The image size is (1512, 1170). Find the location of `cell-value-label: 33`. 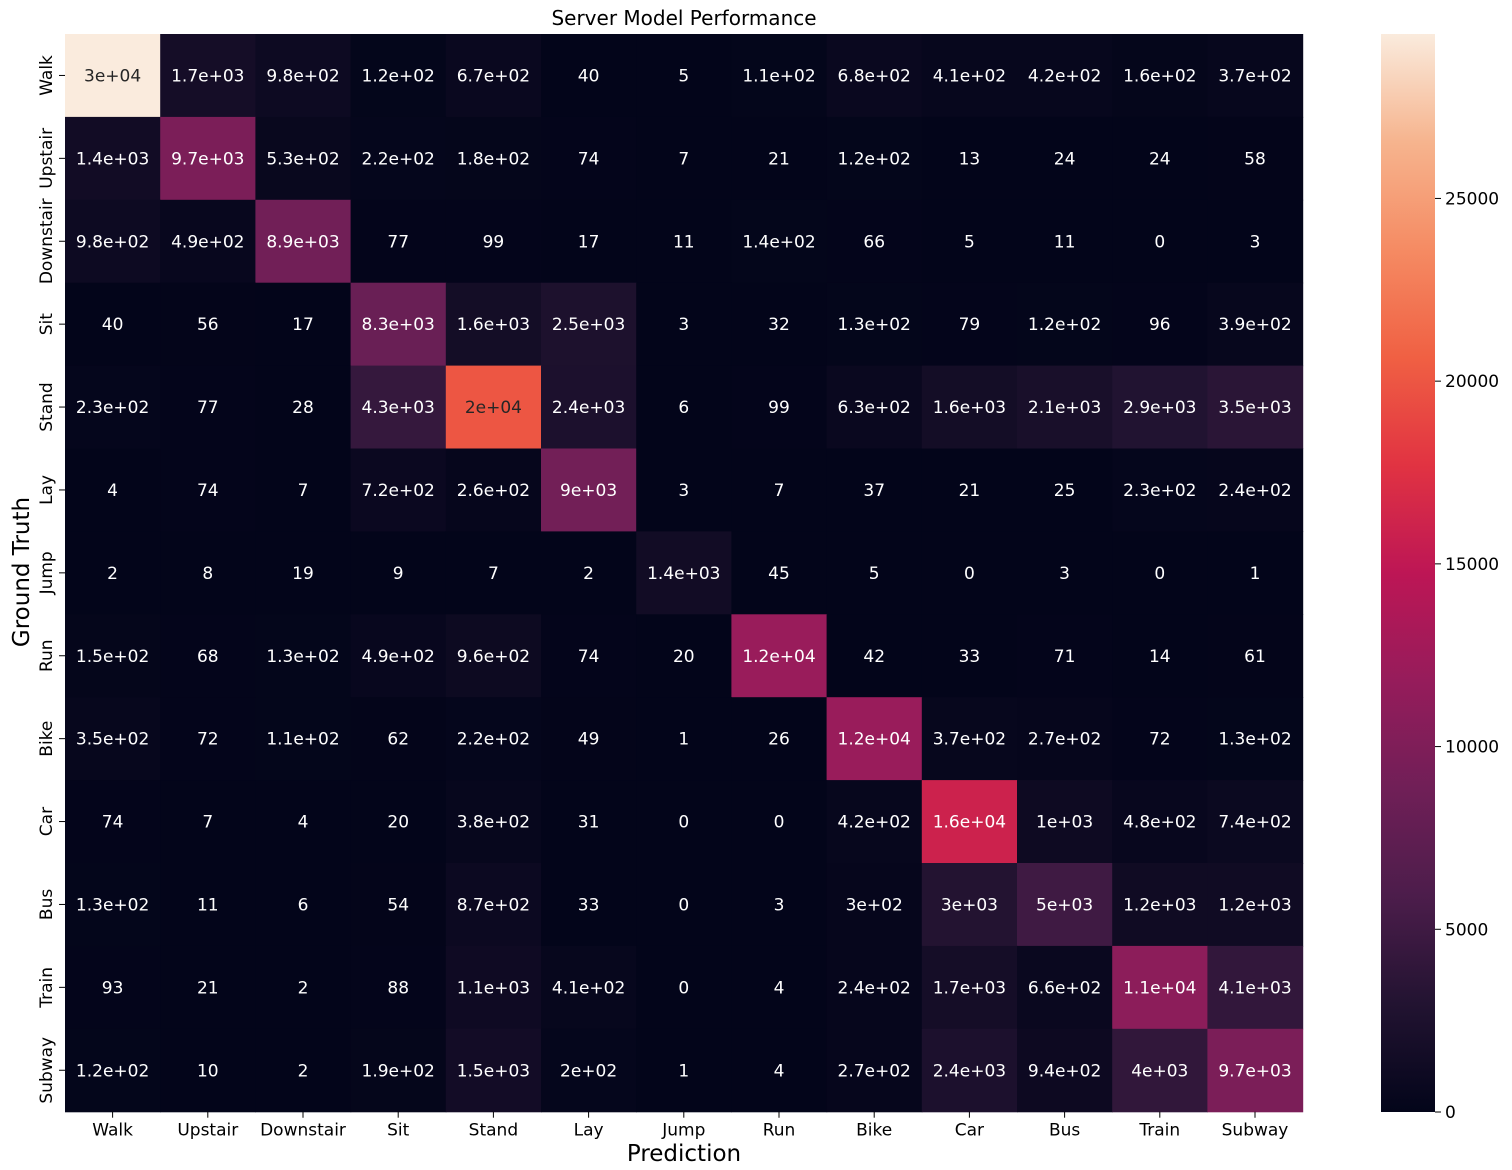

cell-value-label: 33 is located at coordinates (970, 657).